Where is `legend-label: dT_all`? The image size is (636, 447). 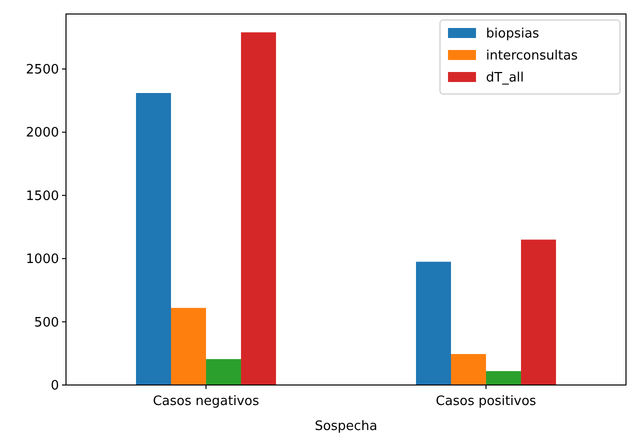
legend-label: dT_all is located at coordinates (505, 78).